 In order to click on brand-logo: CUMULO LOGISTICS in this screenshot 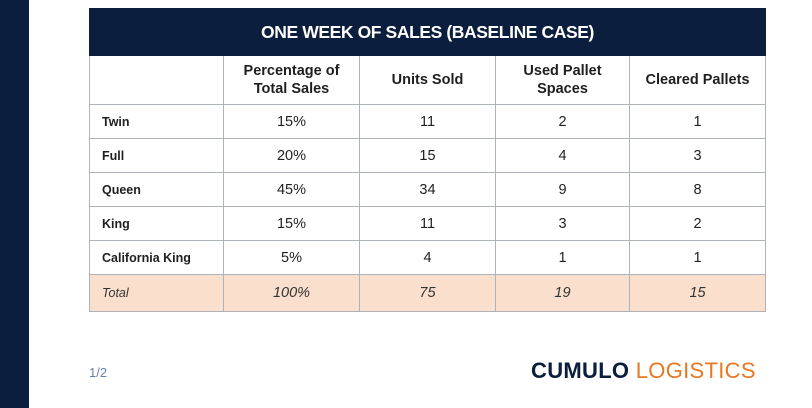, I will do `click(643, 371)`.